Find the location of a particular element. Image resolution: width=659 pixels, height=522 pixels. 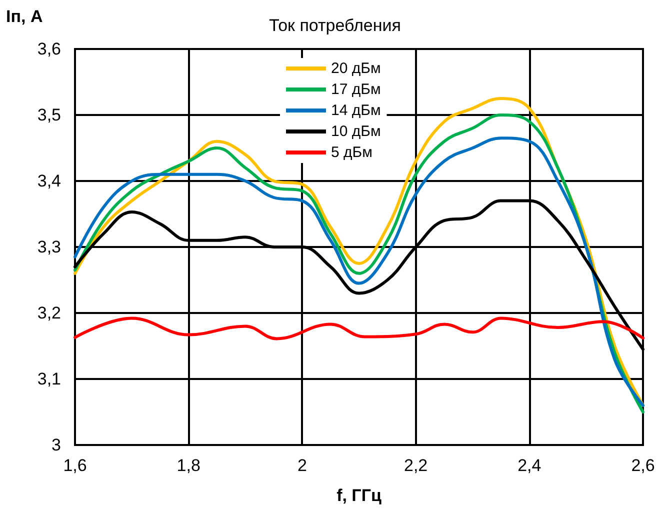

legend-label: 10 дБм is located at coordinates (356, 131).